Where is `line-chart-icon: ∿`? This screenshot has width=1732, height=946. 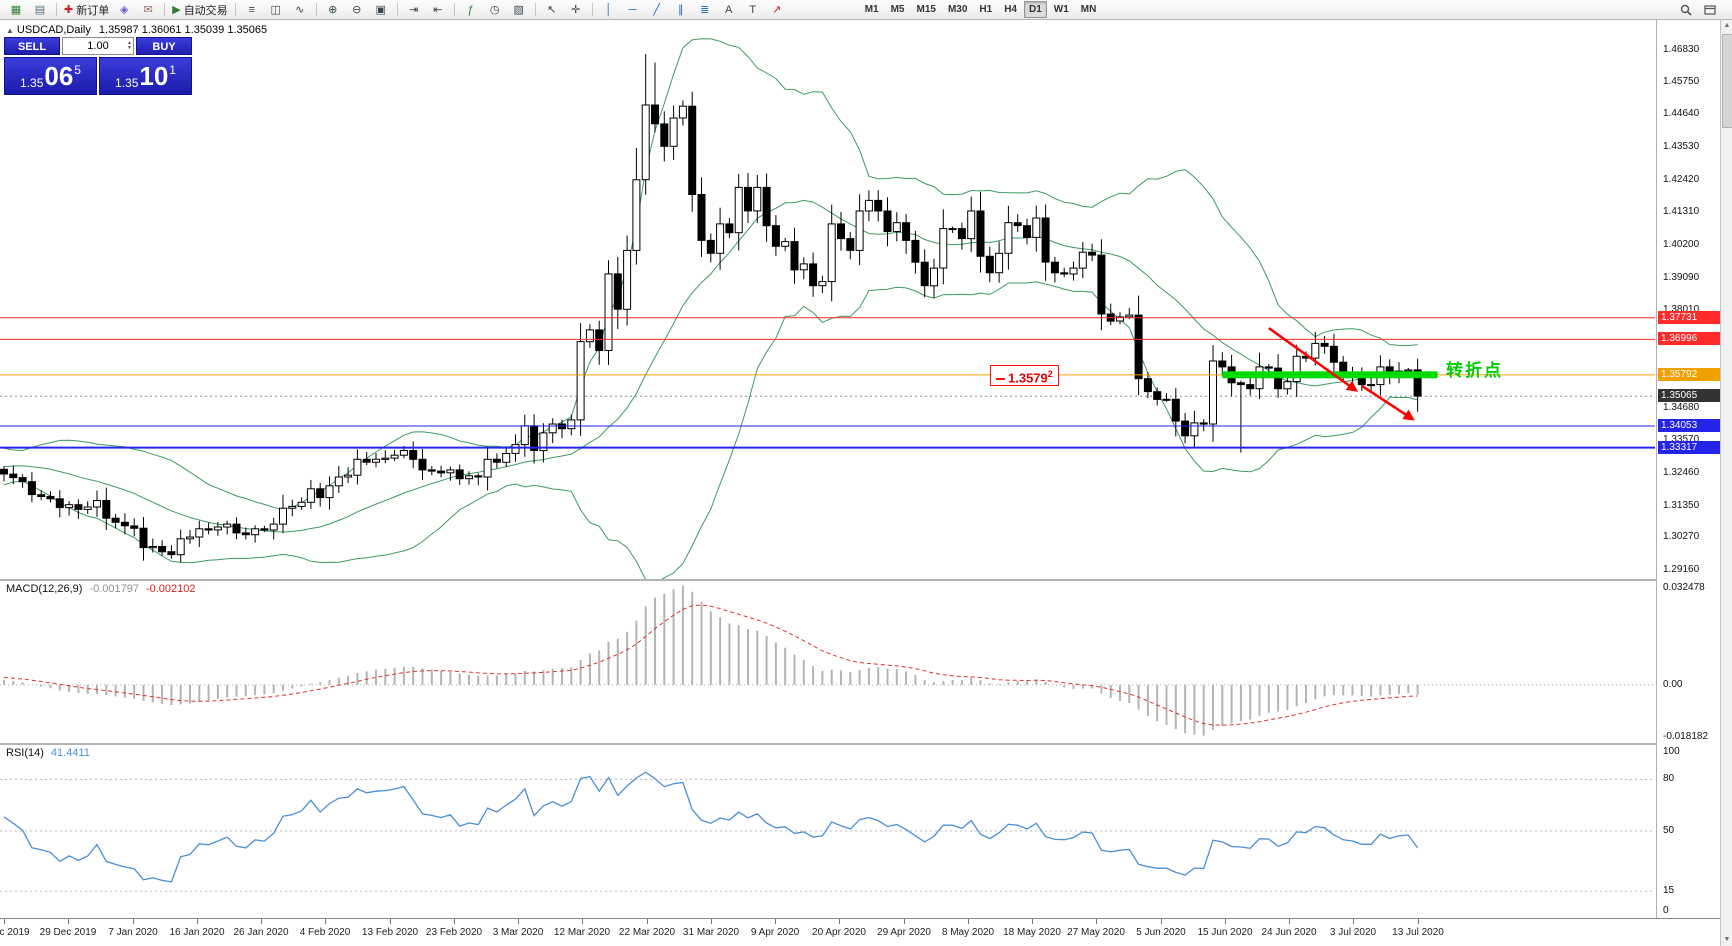
line-chart-icon: ∿ is located at coordinates (300, 10).